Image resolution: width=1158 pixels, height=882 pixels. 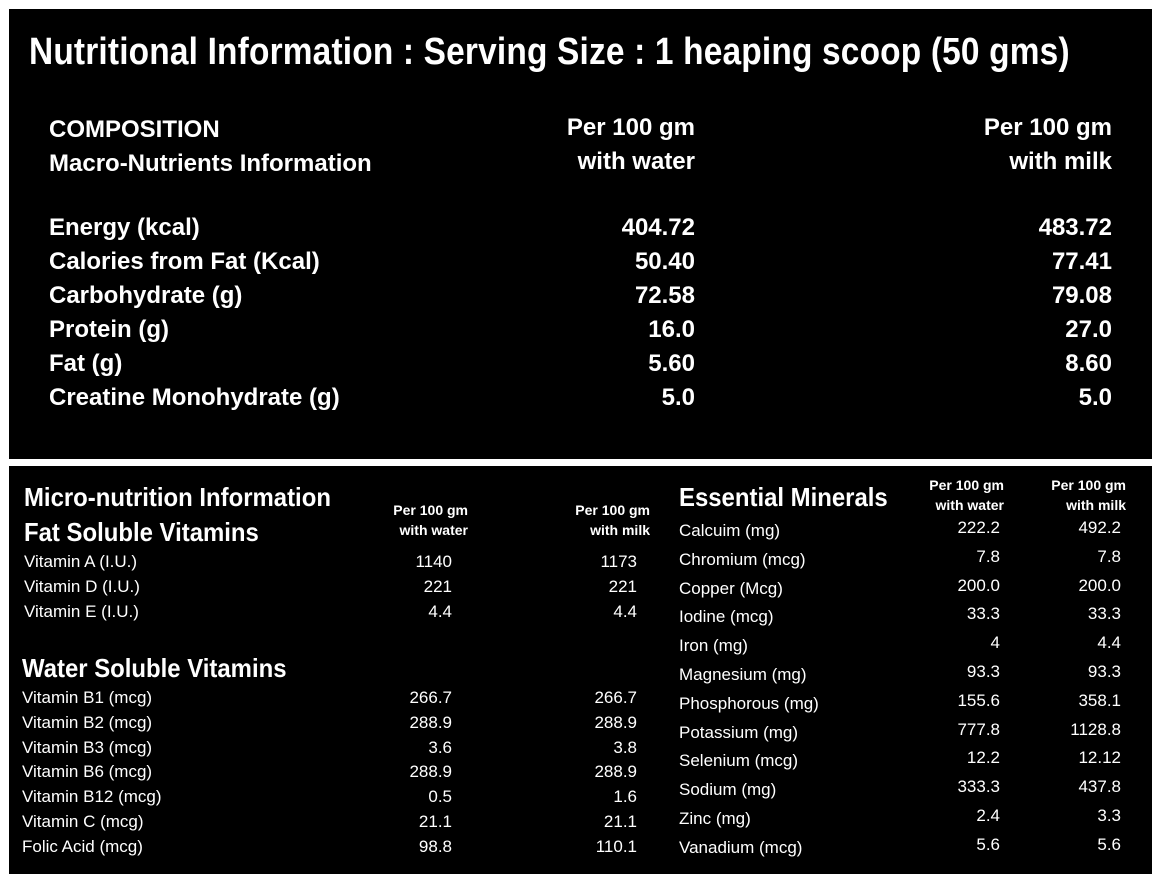 What do you see at coordinates (625, 797) in the screenshot?
I see `water-vitamin-milk: 1.6` at bounding box center [625, 797].